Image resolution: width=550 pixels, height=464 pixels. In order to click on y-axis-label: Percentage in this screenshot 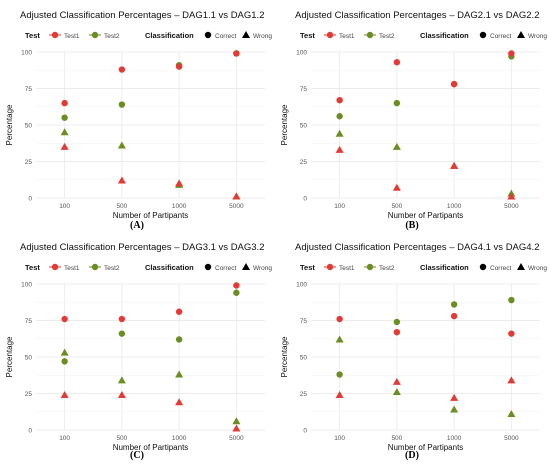, I will do `click(284, 356)`.